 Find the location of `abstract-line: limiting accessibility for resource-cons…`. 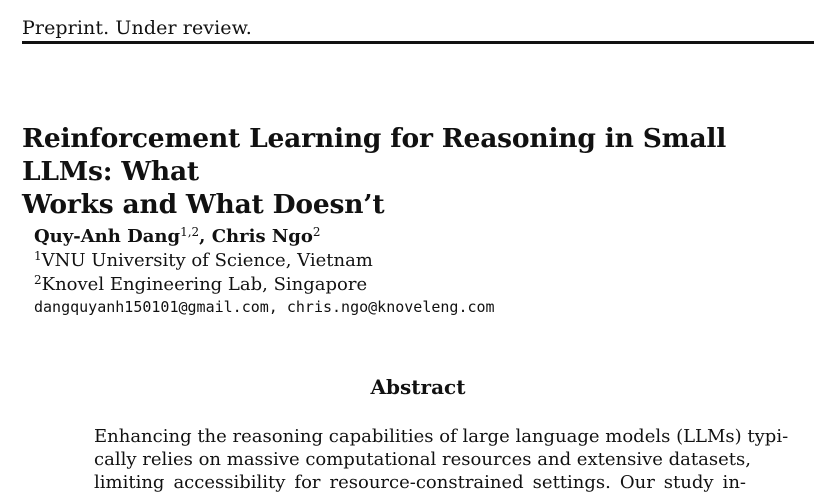

abstract-line: limiting accessibility for resource-cons… is located at coordinates (420, 482).